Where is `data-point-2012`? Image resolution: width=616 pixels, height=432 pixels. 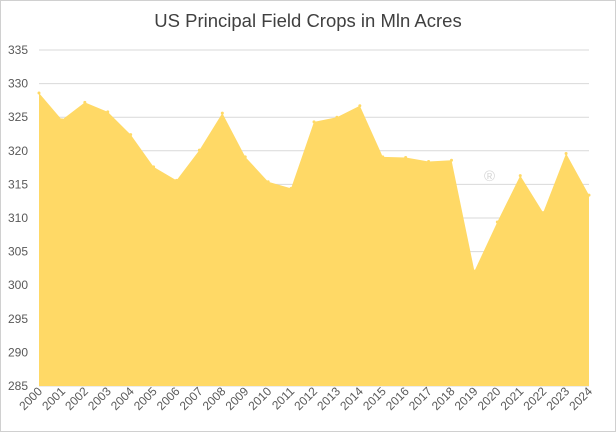
data-point-2012 is located at coordinates (314, 122).